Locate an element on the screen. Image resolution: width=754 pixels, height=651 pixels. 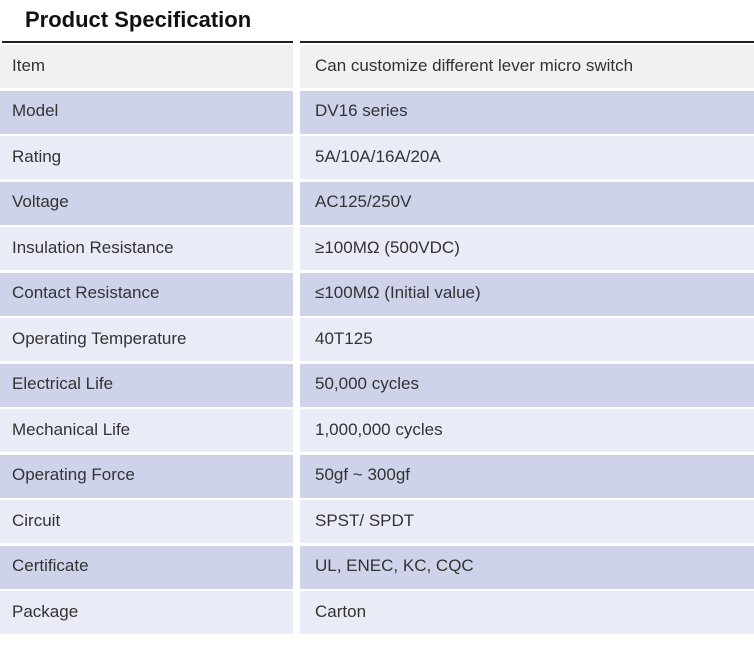
spec-value: 50gf ~ 300gf is located at coordinates (527, 476).